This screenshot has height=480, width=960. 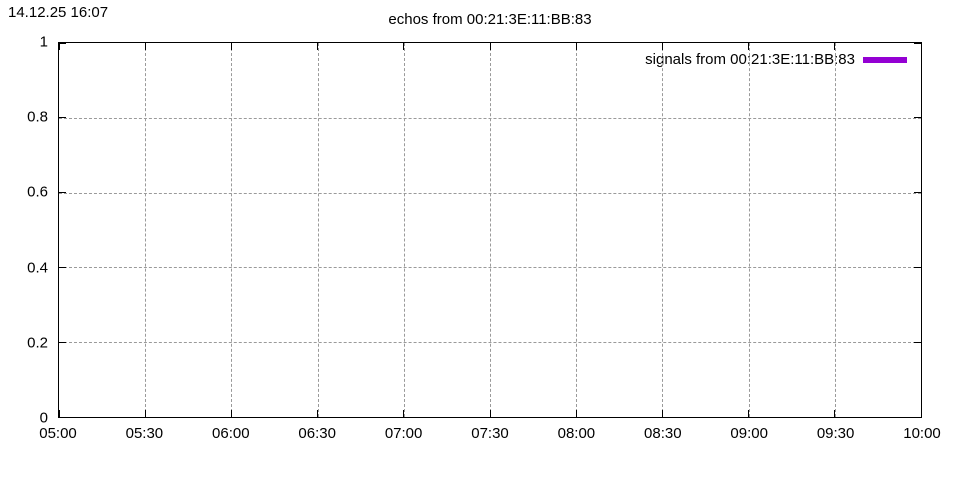 What do you see at coordinates (37, 192) in the screenshot?
I see `y-tick-label: 0.6` at bounding box center [37, 192].